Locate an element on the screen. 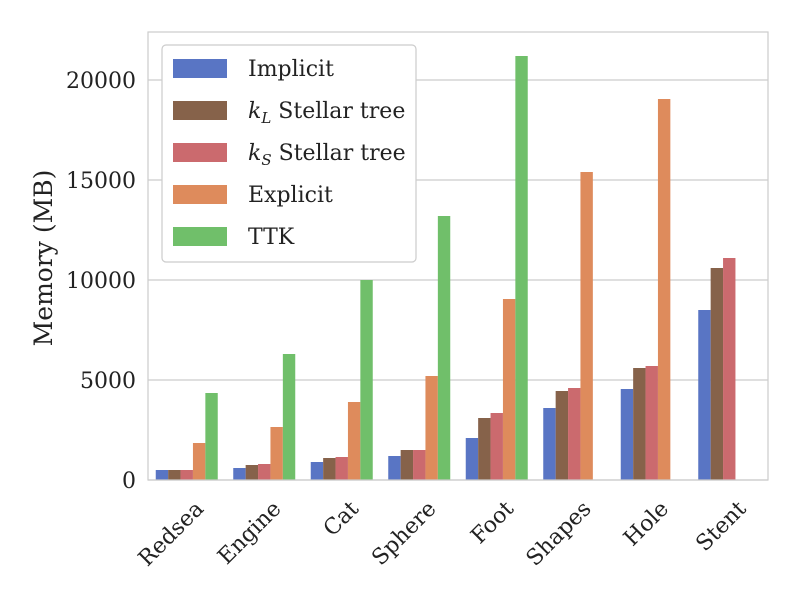 The image size is (800, 600). legend-label-kl-stellar-tree: kL Stellar tree is located at coordinates (326, 113).